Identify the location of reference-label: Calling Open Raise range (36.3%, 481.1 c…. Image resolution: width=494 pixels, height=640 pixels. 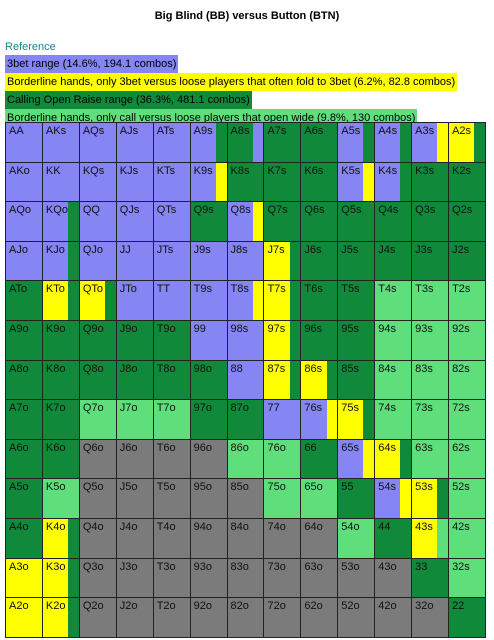
(128, 100).